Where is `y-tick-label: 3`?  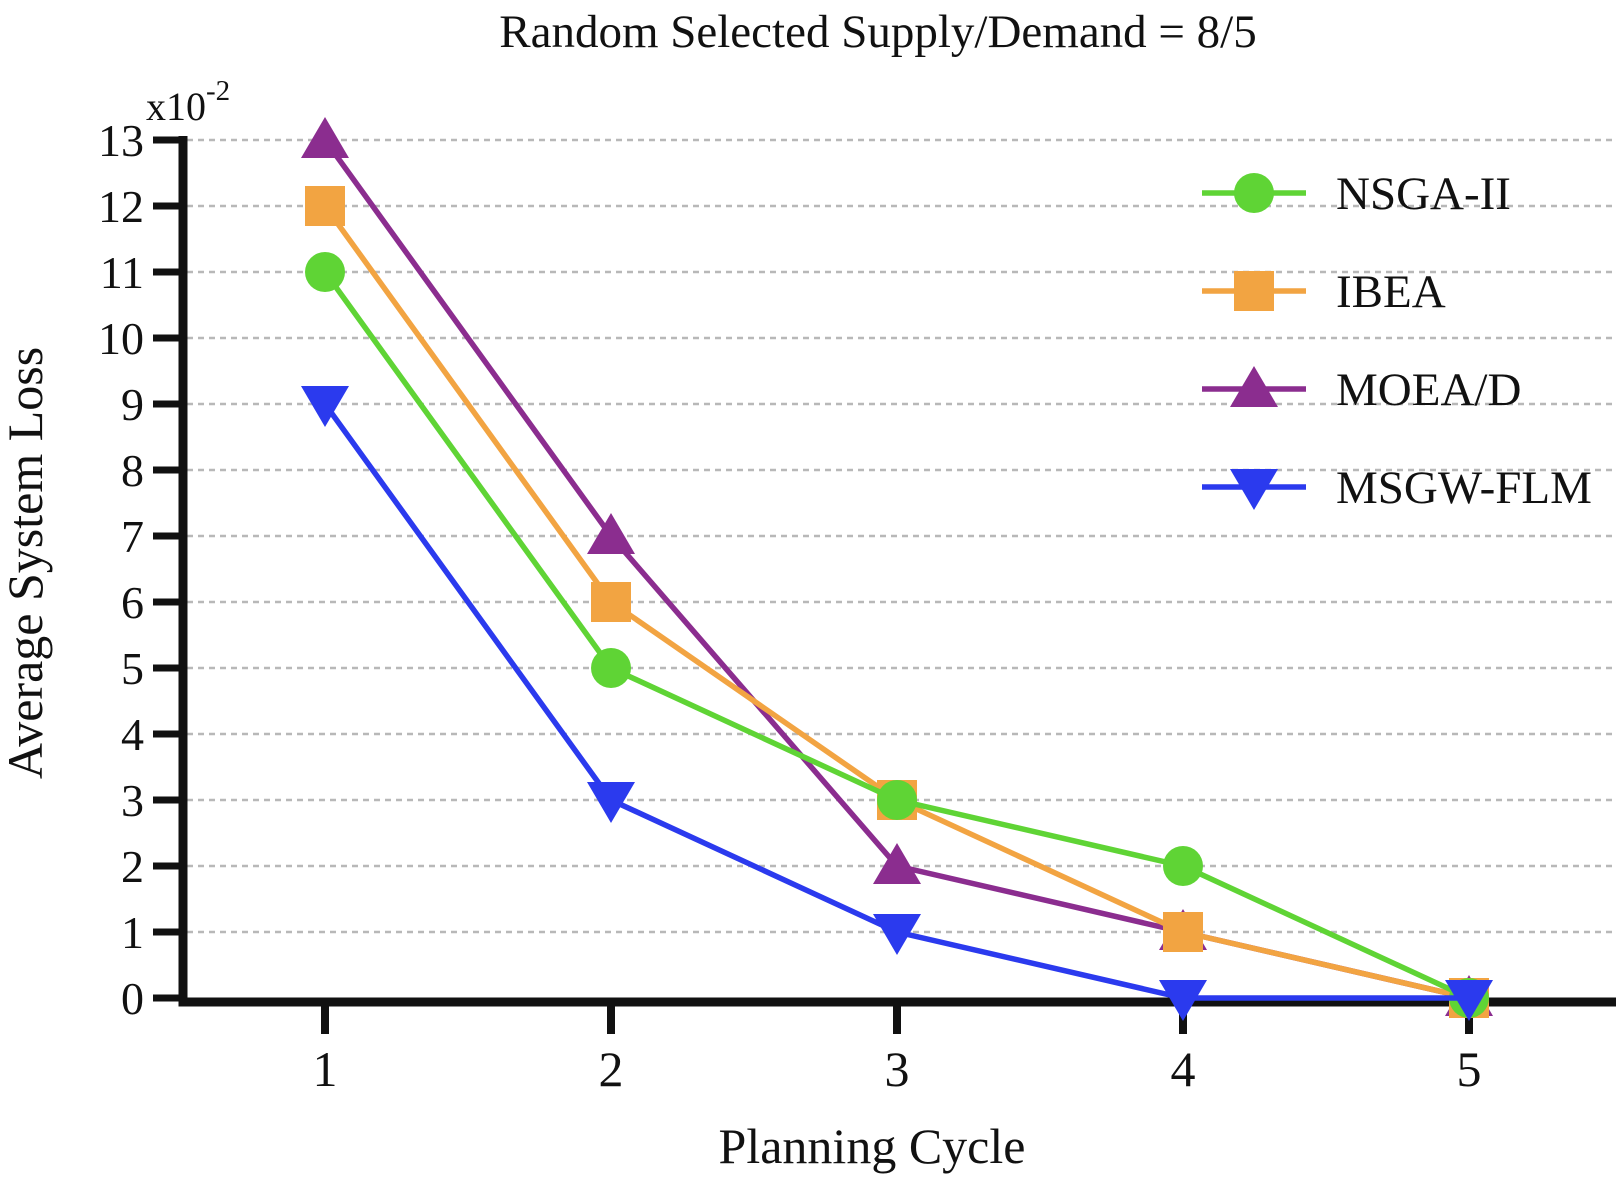
y-tick-label: 3 is located at coordinates (132, 800).